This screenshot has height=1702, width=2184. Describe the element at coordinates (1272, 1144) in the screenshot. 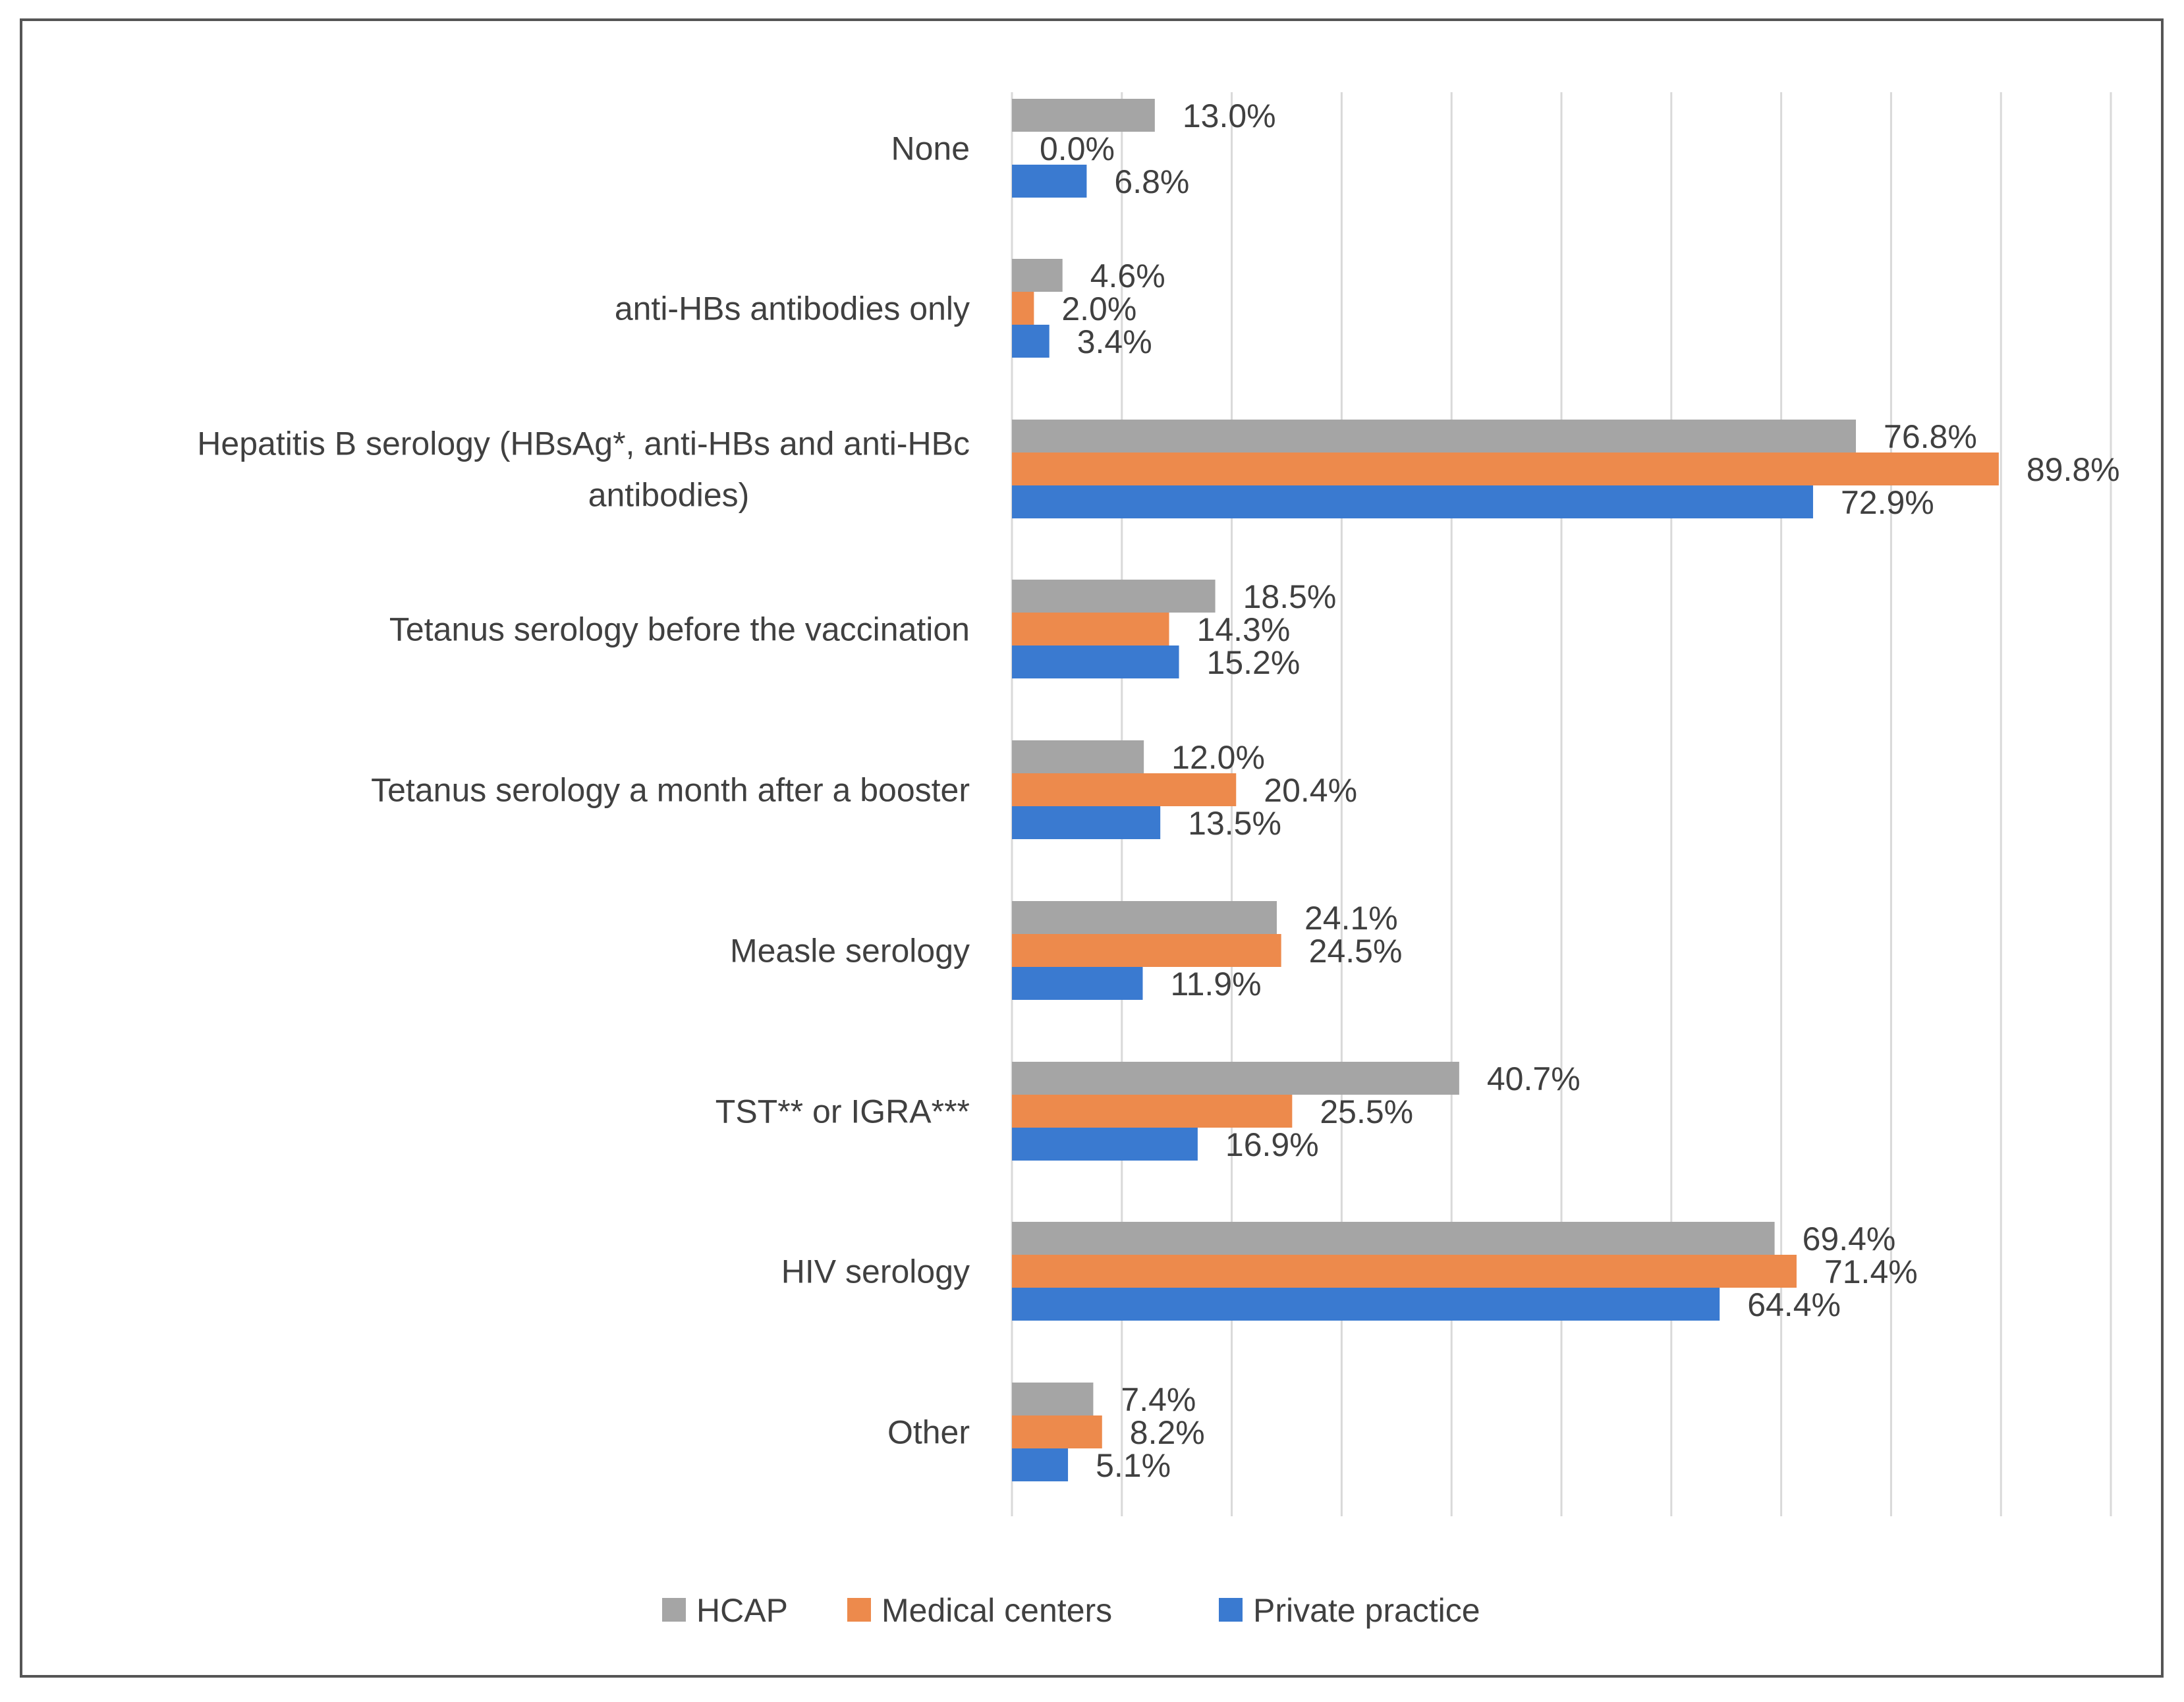

I see `data-label: 16.9%` at that location.